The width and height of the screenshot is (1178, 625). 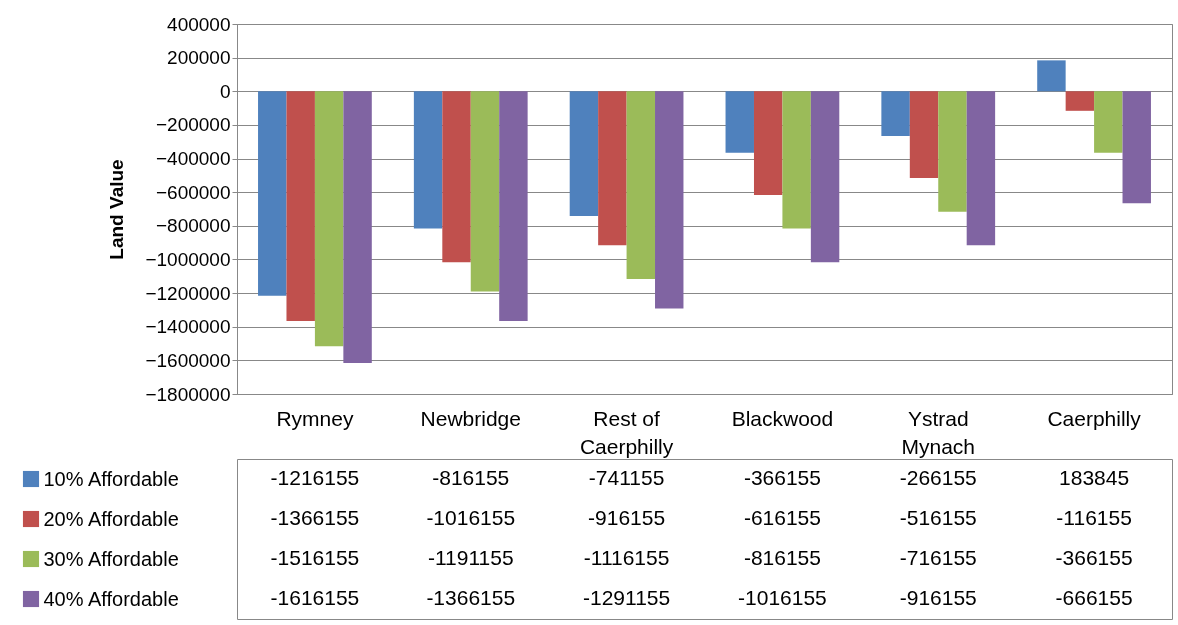 I want to click on y-tick-label: −1800000, so click(x=188, y=394).